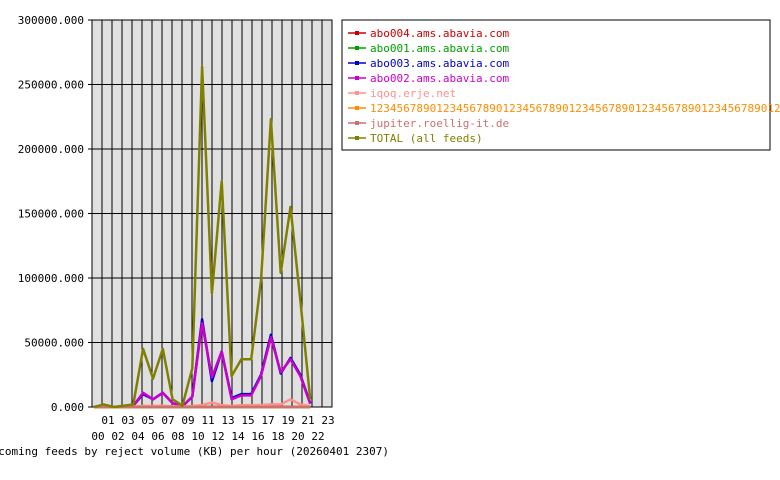 This screenshot has height=480, width=780. Describe the element at coordinates (217, 436) in the screenshot. I see `x-tick-label: 12` at that location.